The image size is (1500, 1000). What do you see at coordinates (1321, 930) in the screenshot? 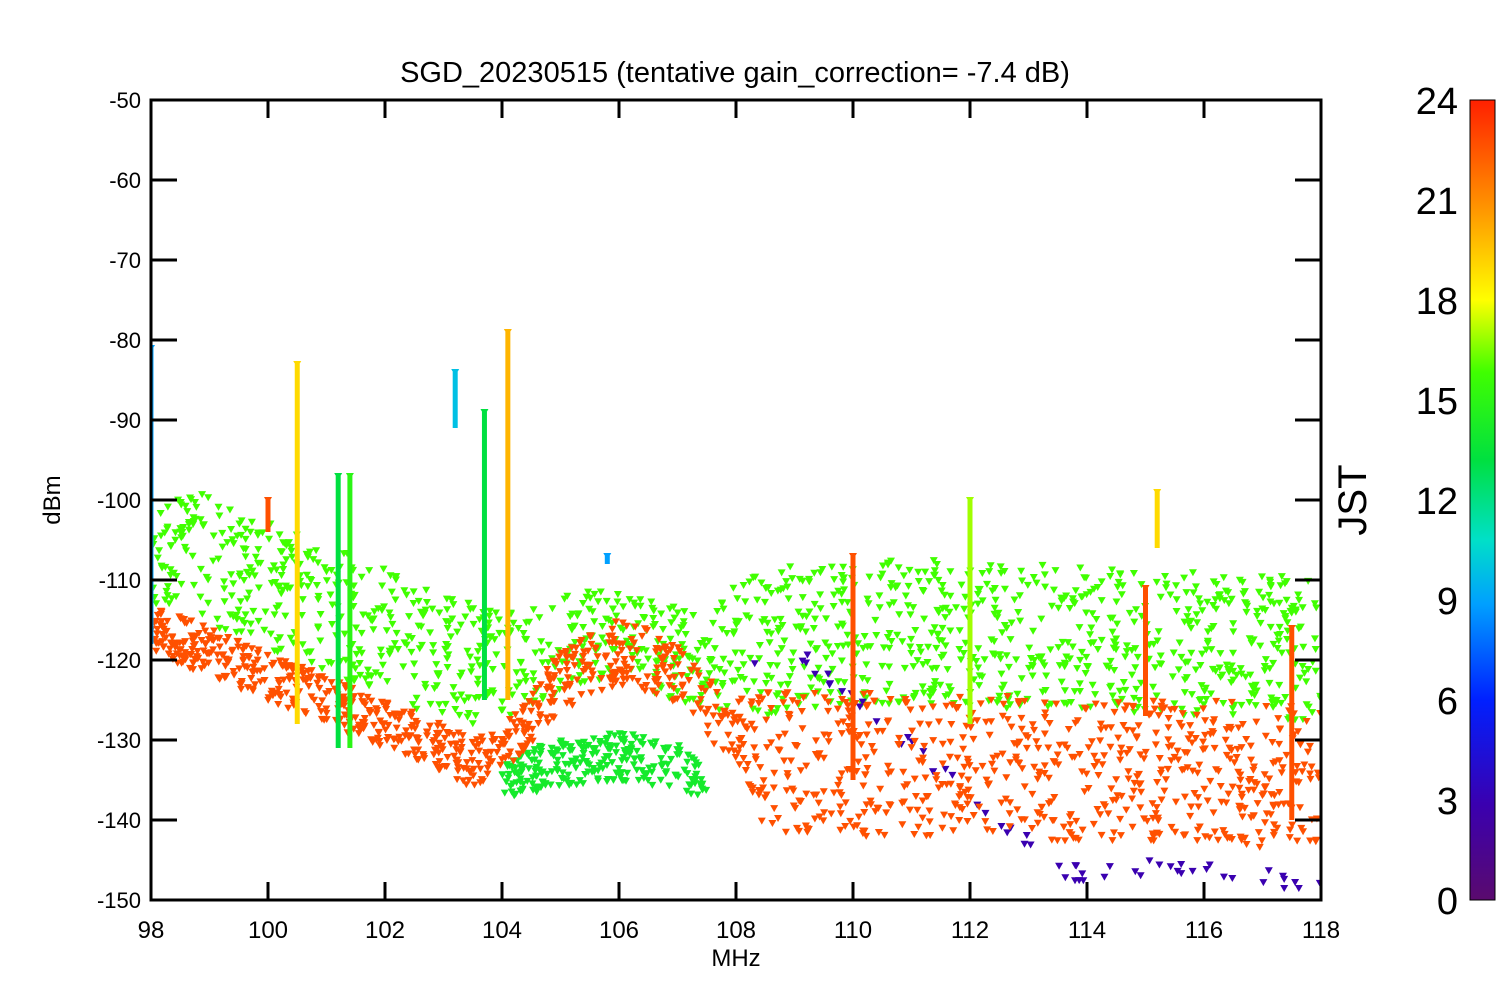
I see `x-tick-label: 118` at bounding box center [1321, 930].